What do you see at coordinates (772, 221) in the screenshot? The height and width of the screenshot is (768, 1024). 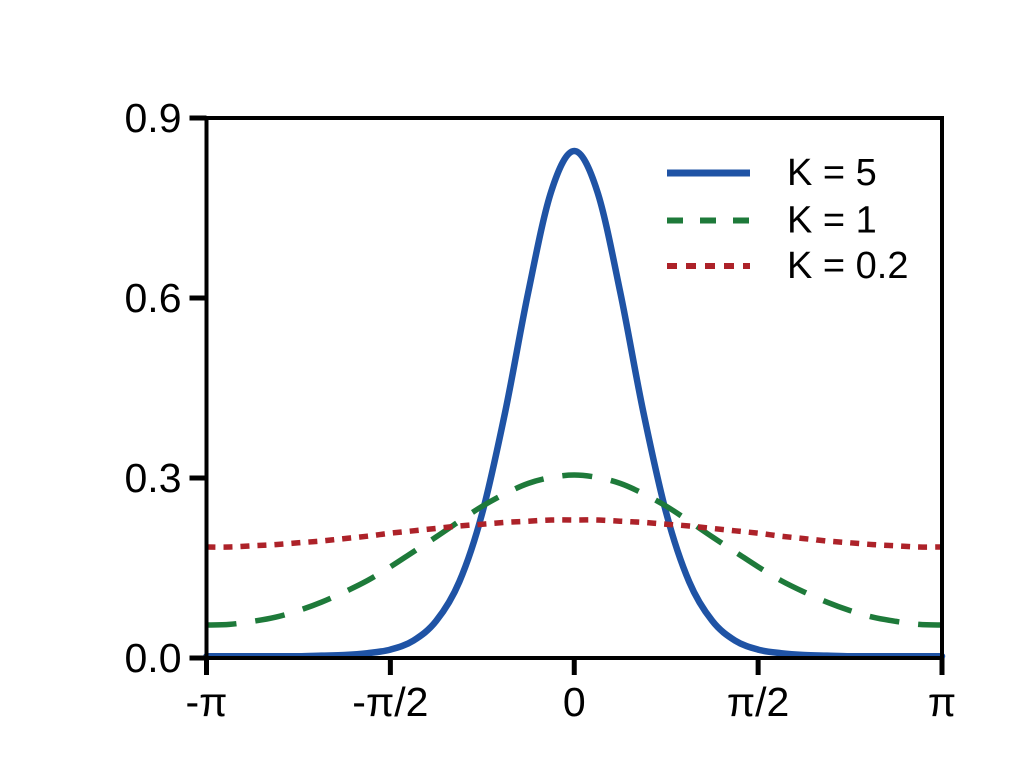 I see `legend-entry: K = 1` at bounding box center [772, 221].